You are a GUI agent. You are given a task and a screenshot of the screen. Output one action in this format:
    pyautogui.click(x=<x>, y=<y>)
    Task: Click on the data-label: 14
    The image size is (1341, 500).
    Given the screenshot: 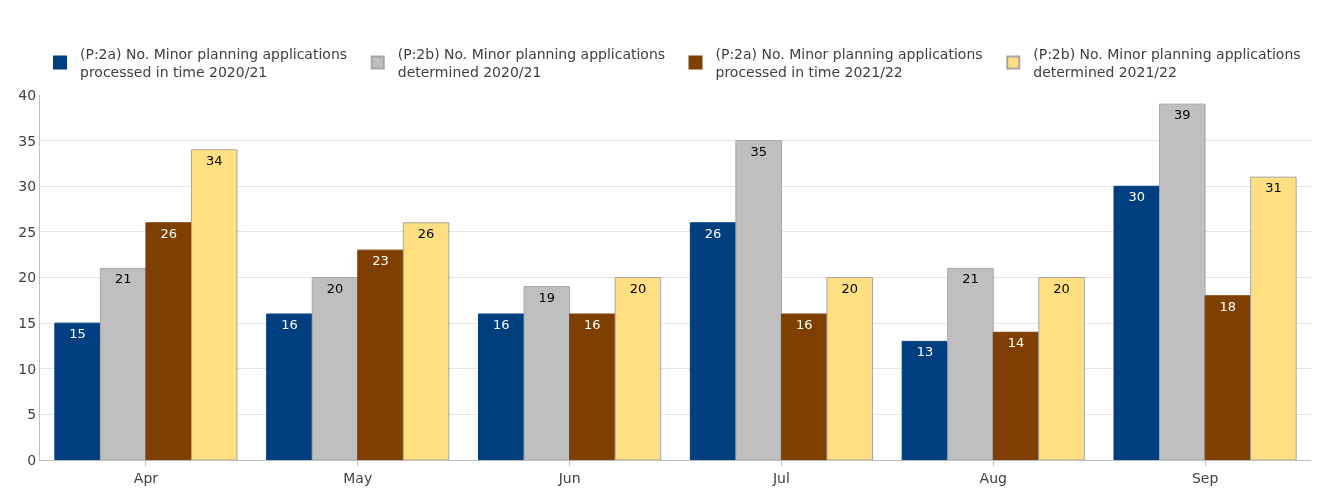 What is the action you would take?
    pyautogui.click(x=1016, y=343)
    